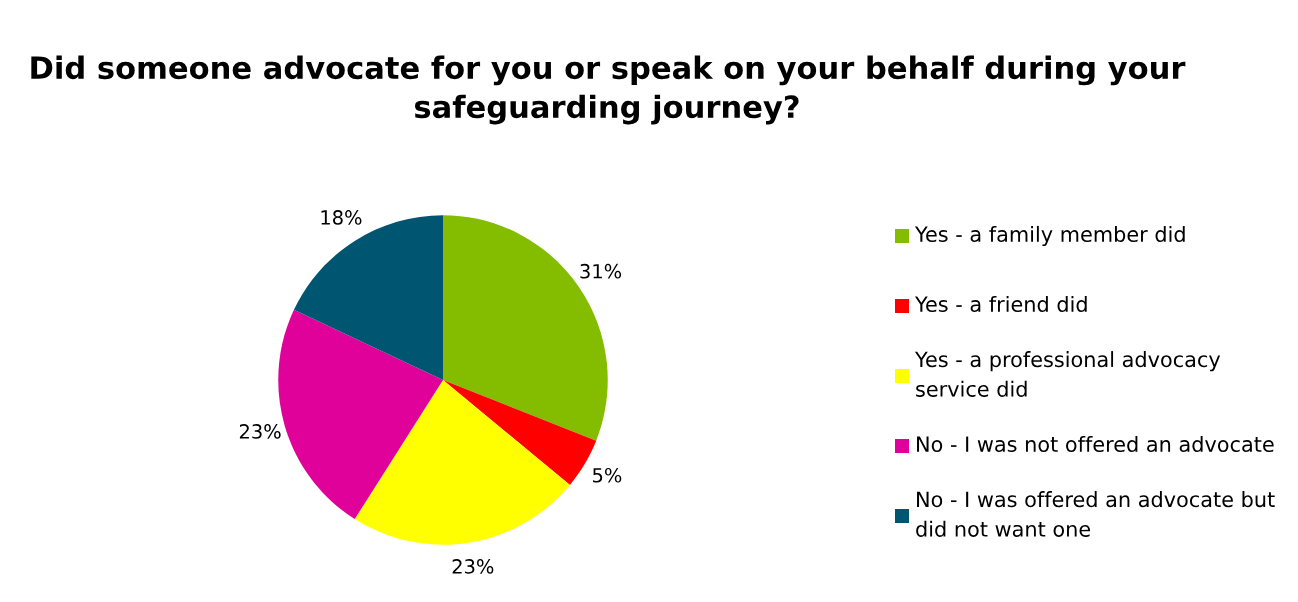 The width and height of the screenshot is (1298, 602). Describe the element at coordinates (1095, 444) in the screenshot. I see `legend-label: No - I was not offered an advocate` at that location.